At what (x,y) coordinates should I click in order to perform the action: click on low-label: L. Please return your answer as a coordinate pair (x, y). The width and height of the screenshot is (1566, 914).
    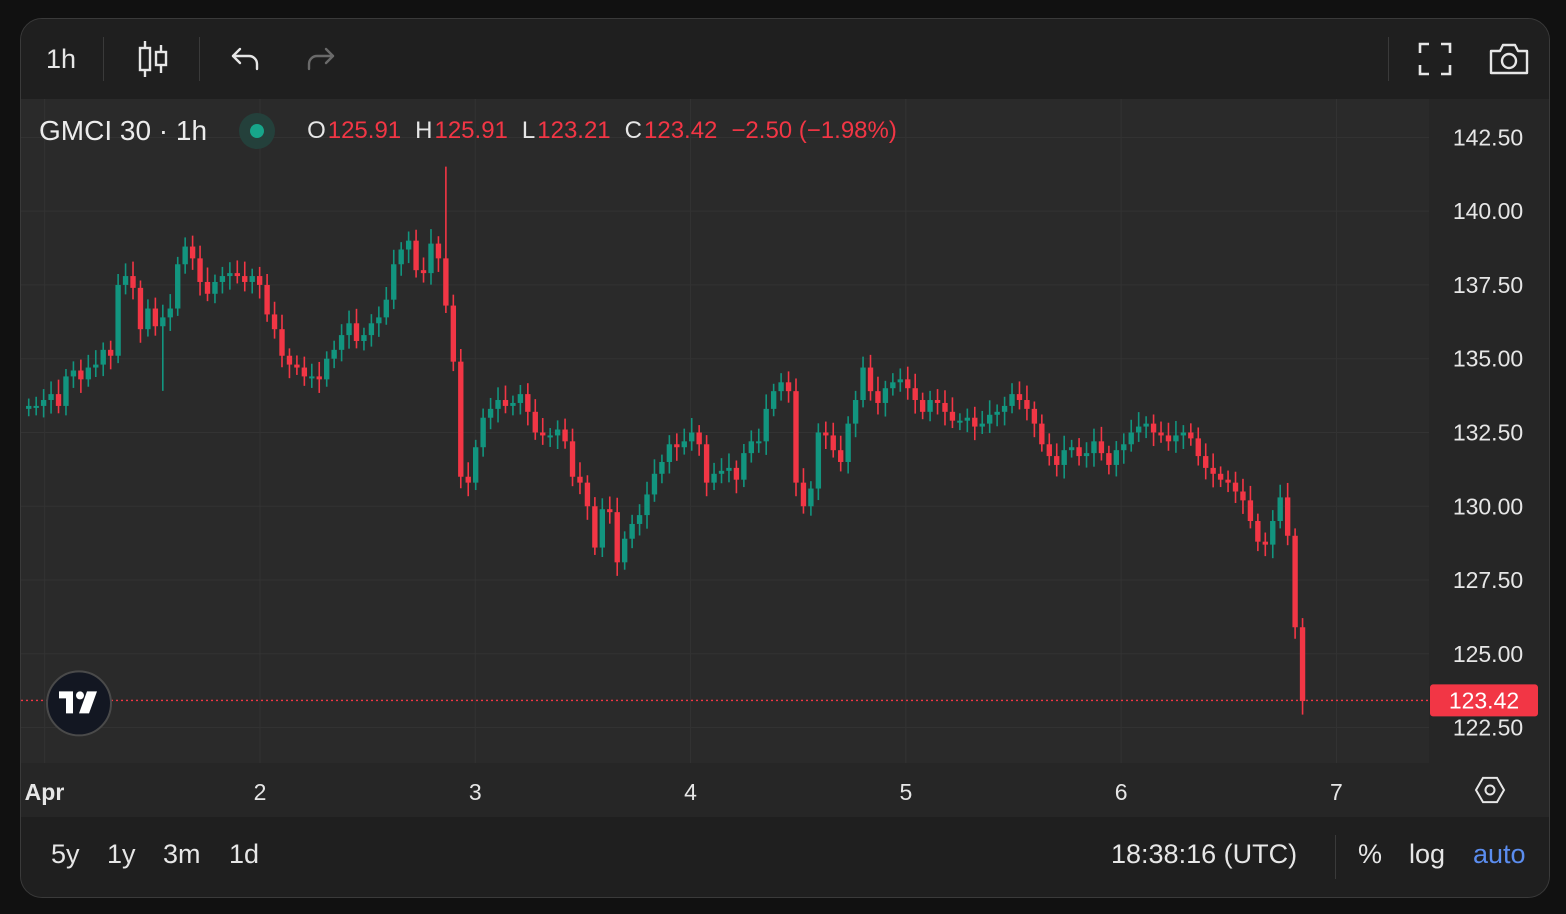
    Looking at the image, I should click on (528, 130).